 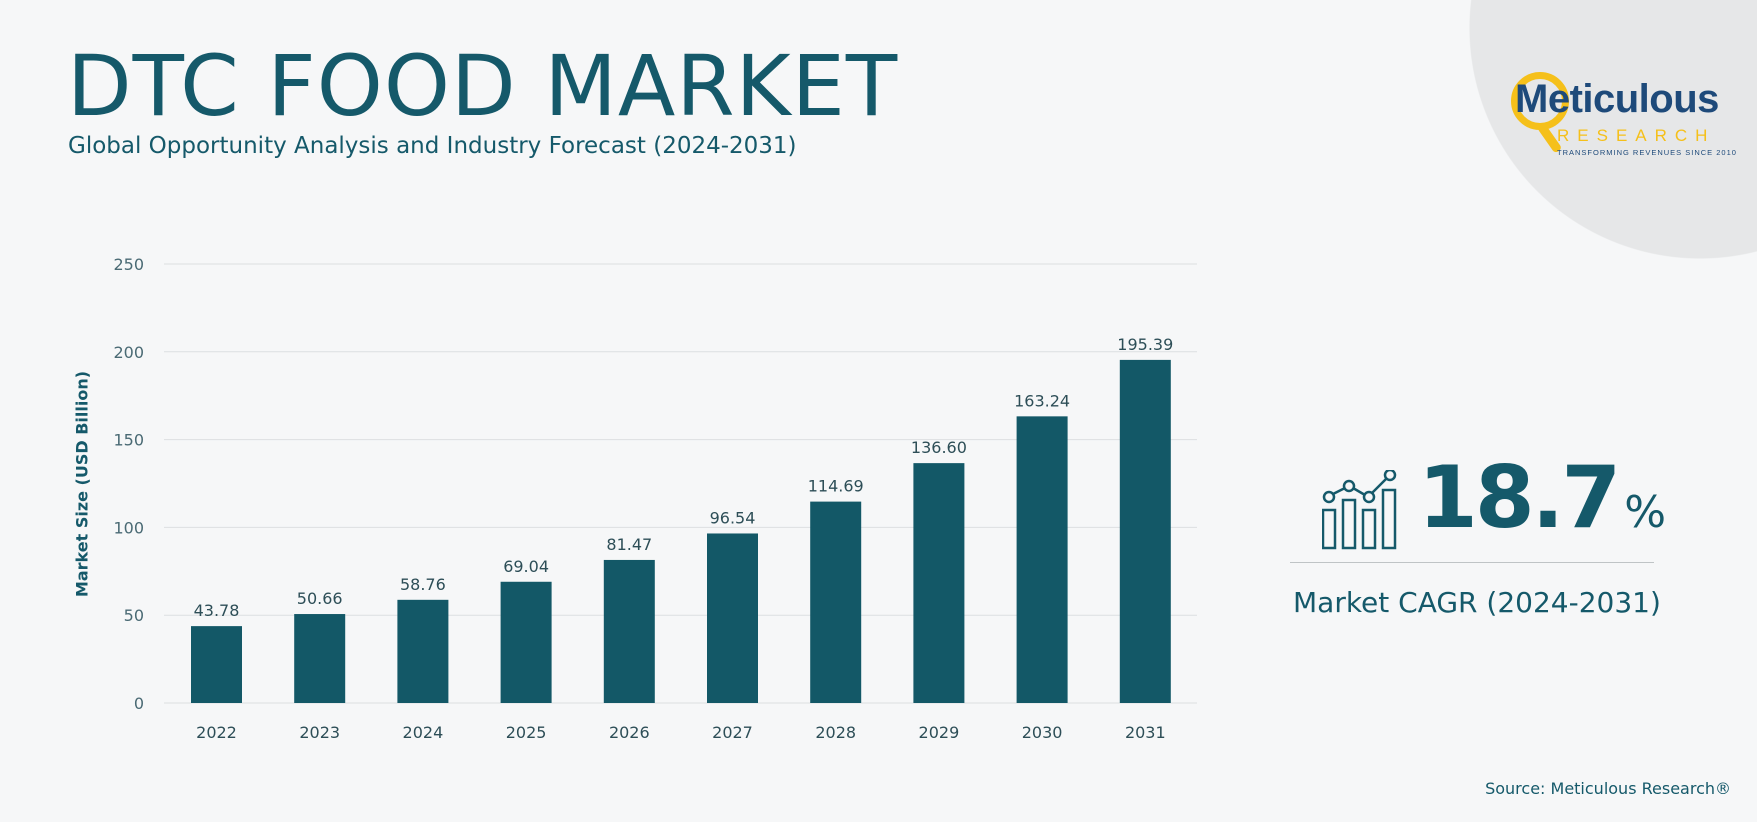 I want to click on bar-2029, so click(x=939, y=583).